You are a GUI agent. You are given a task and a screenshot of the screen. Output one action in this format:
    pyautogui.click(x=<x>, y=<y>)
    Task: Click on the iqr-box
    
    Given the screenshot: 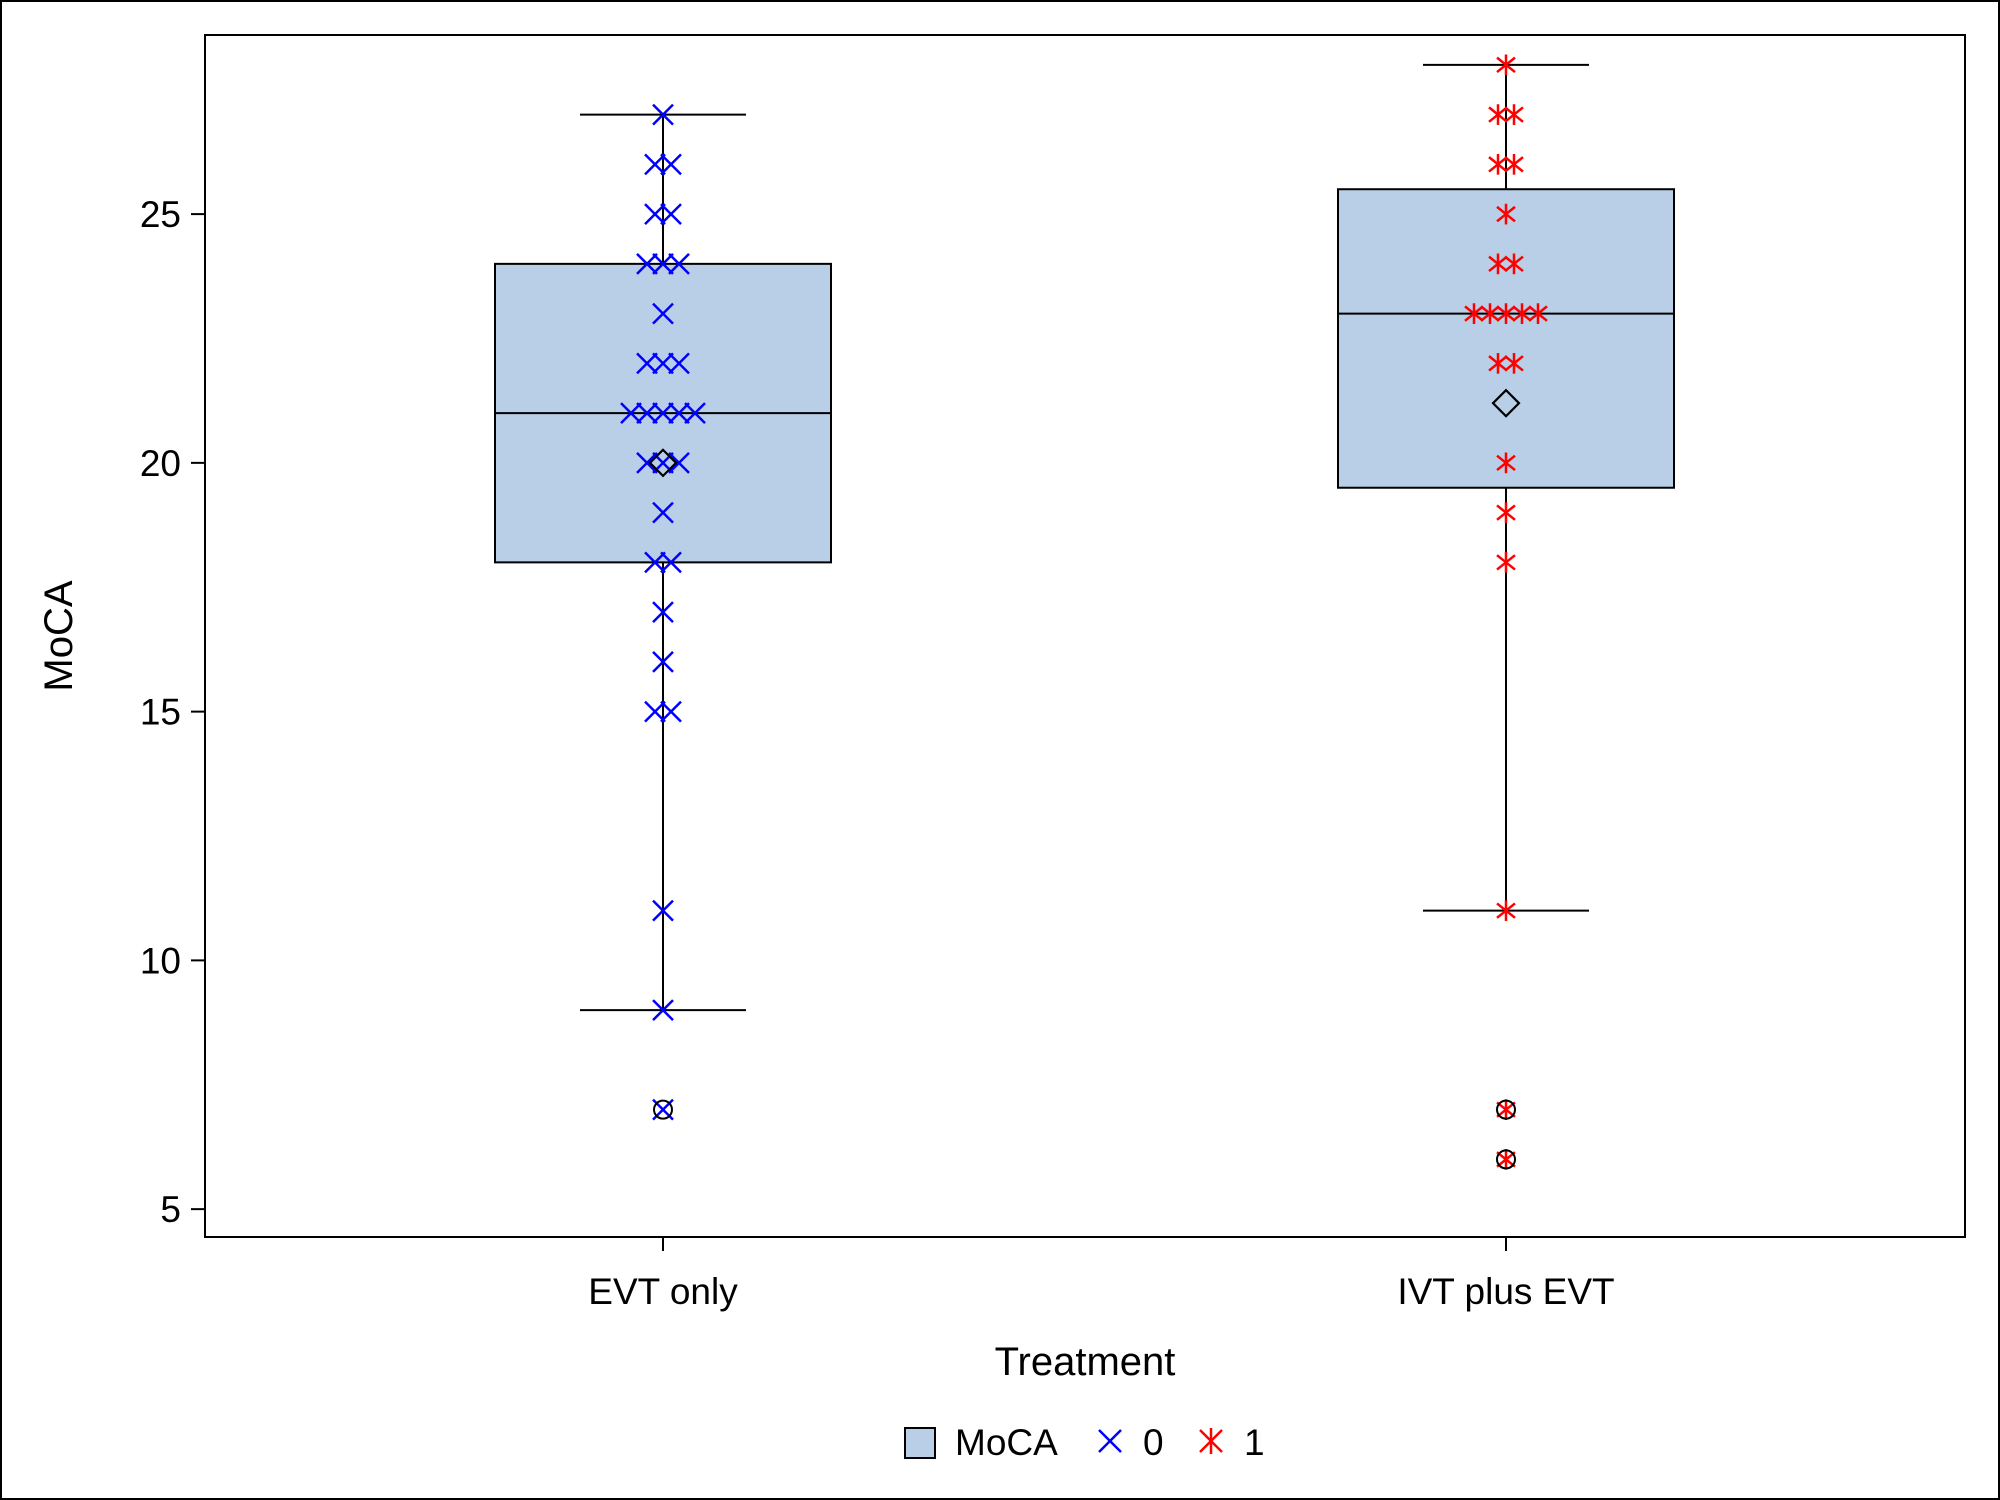 What is the action you would take?
    pyautogui.click(x=1506, y=338)
    